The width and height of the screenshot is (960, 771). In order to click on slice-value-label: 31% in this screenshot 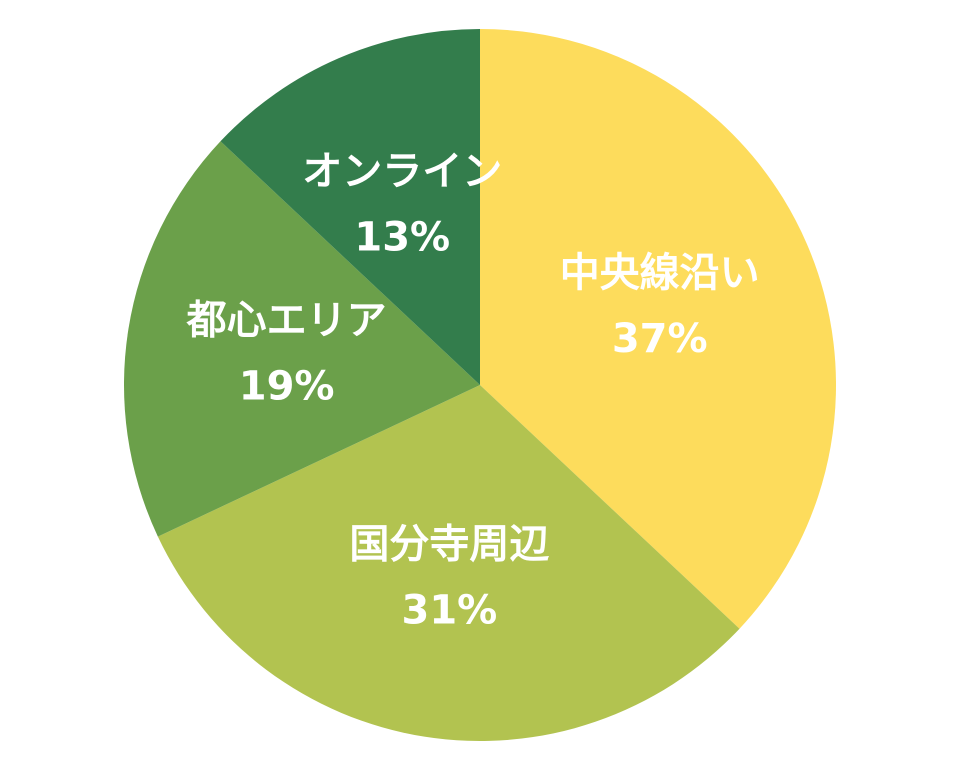, I will do `click(449, 610)`.